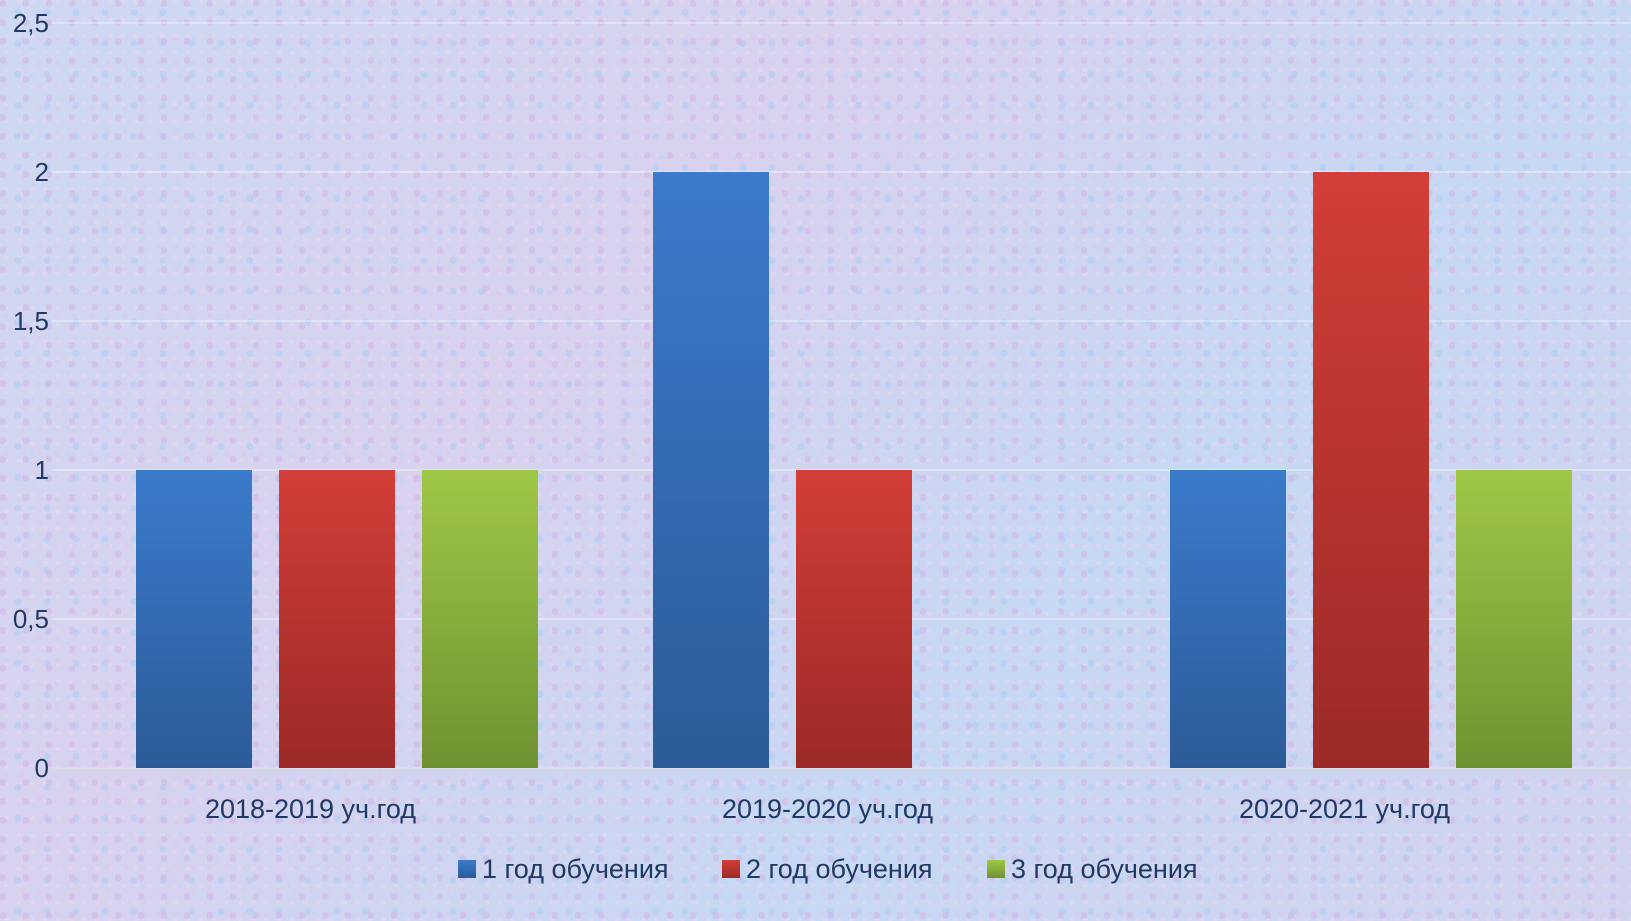 The image size is (1631, 921). What do you see at coordinates (42, 470) in the screenshot?
I see `y-tick-label: 1` at bounding box center [42, 470].